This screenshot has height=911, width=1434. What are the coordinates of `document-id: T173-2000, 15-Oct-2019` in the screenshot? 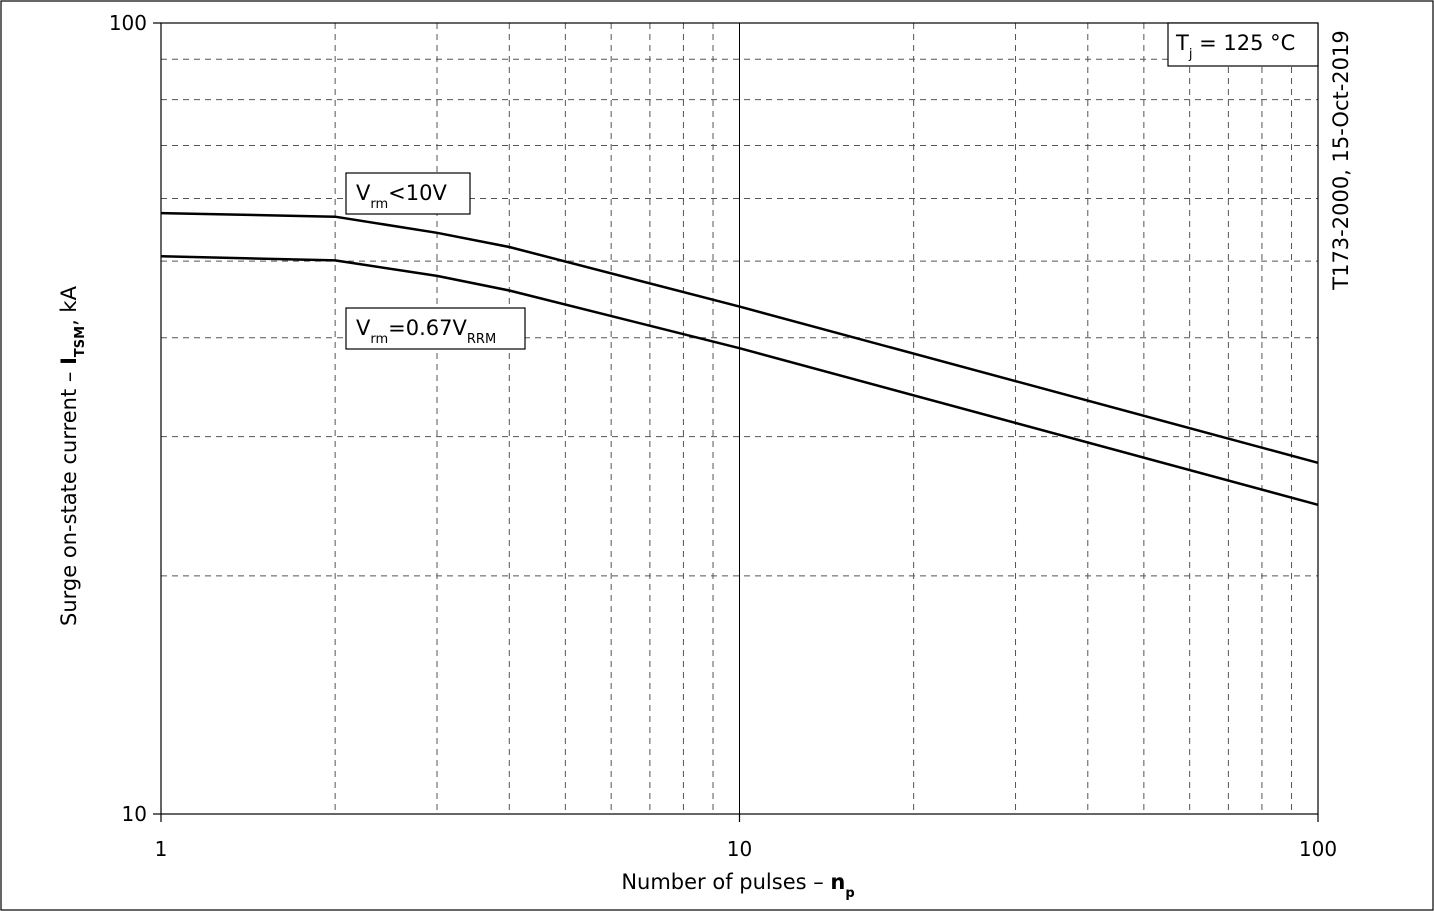 It's located at (1341, 160).